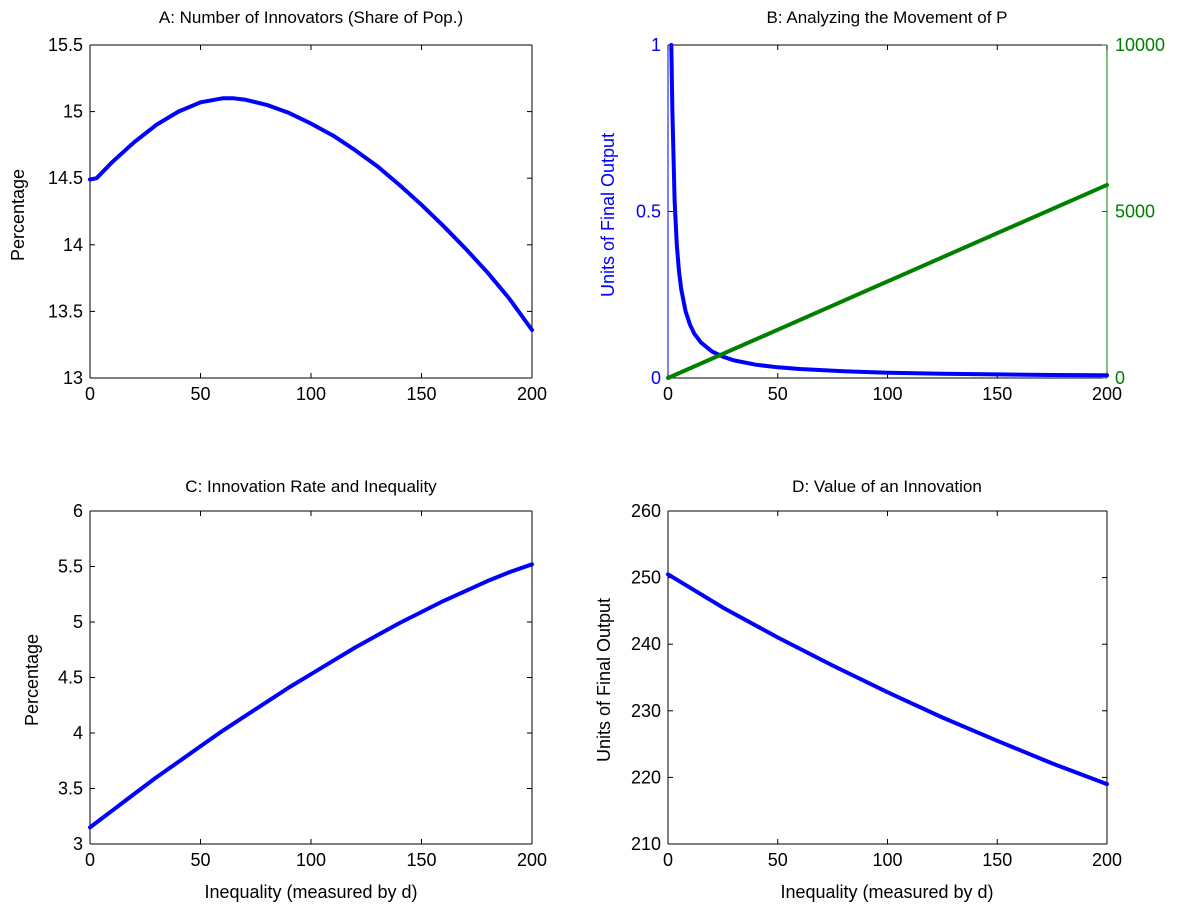  What do you see at coordinates (70, 567) in the screenshot?
I see `y-tick-label: 5.5` at bounding box center [70, 567].